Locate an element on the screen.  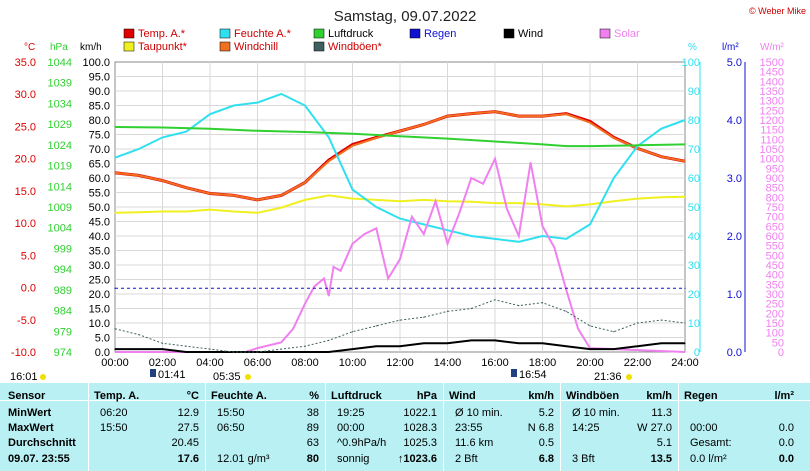
wind-tick-label: 0.0 is located at coordinates (102, 353).